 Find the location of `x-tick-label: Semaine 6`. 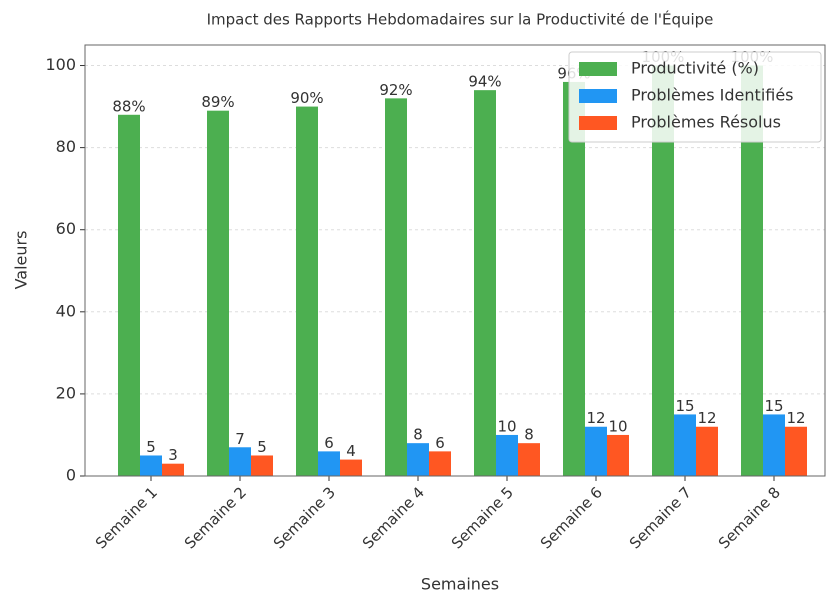

x-tick-label: Semaine 6 is located at coordinates (571, 517).